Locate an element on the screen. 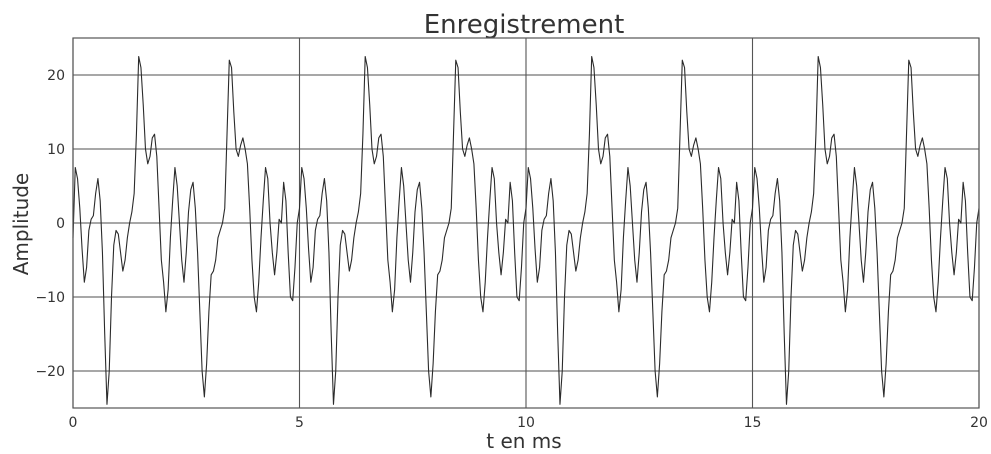  y-tick-label: −10 is located at coordinates (50, 298).